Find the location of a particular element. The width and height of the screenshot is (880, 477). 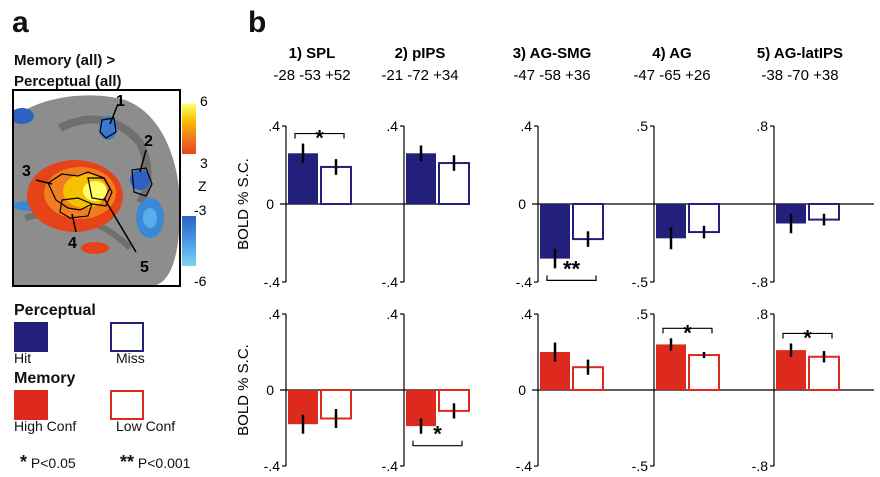

panel-a-letter: a is located at coordinates (20, 22).